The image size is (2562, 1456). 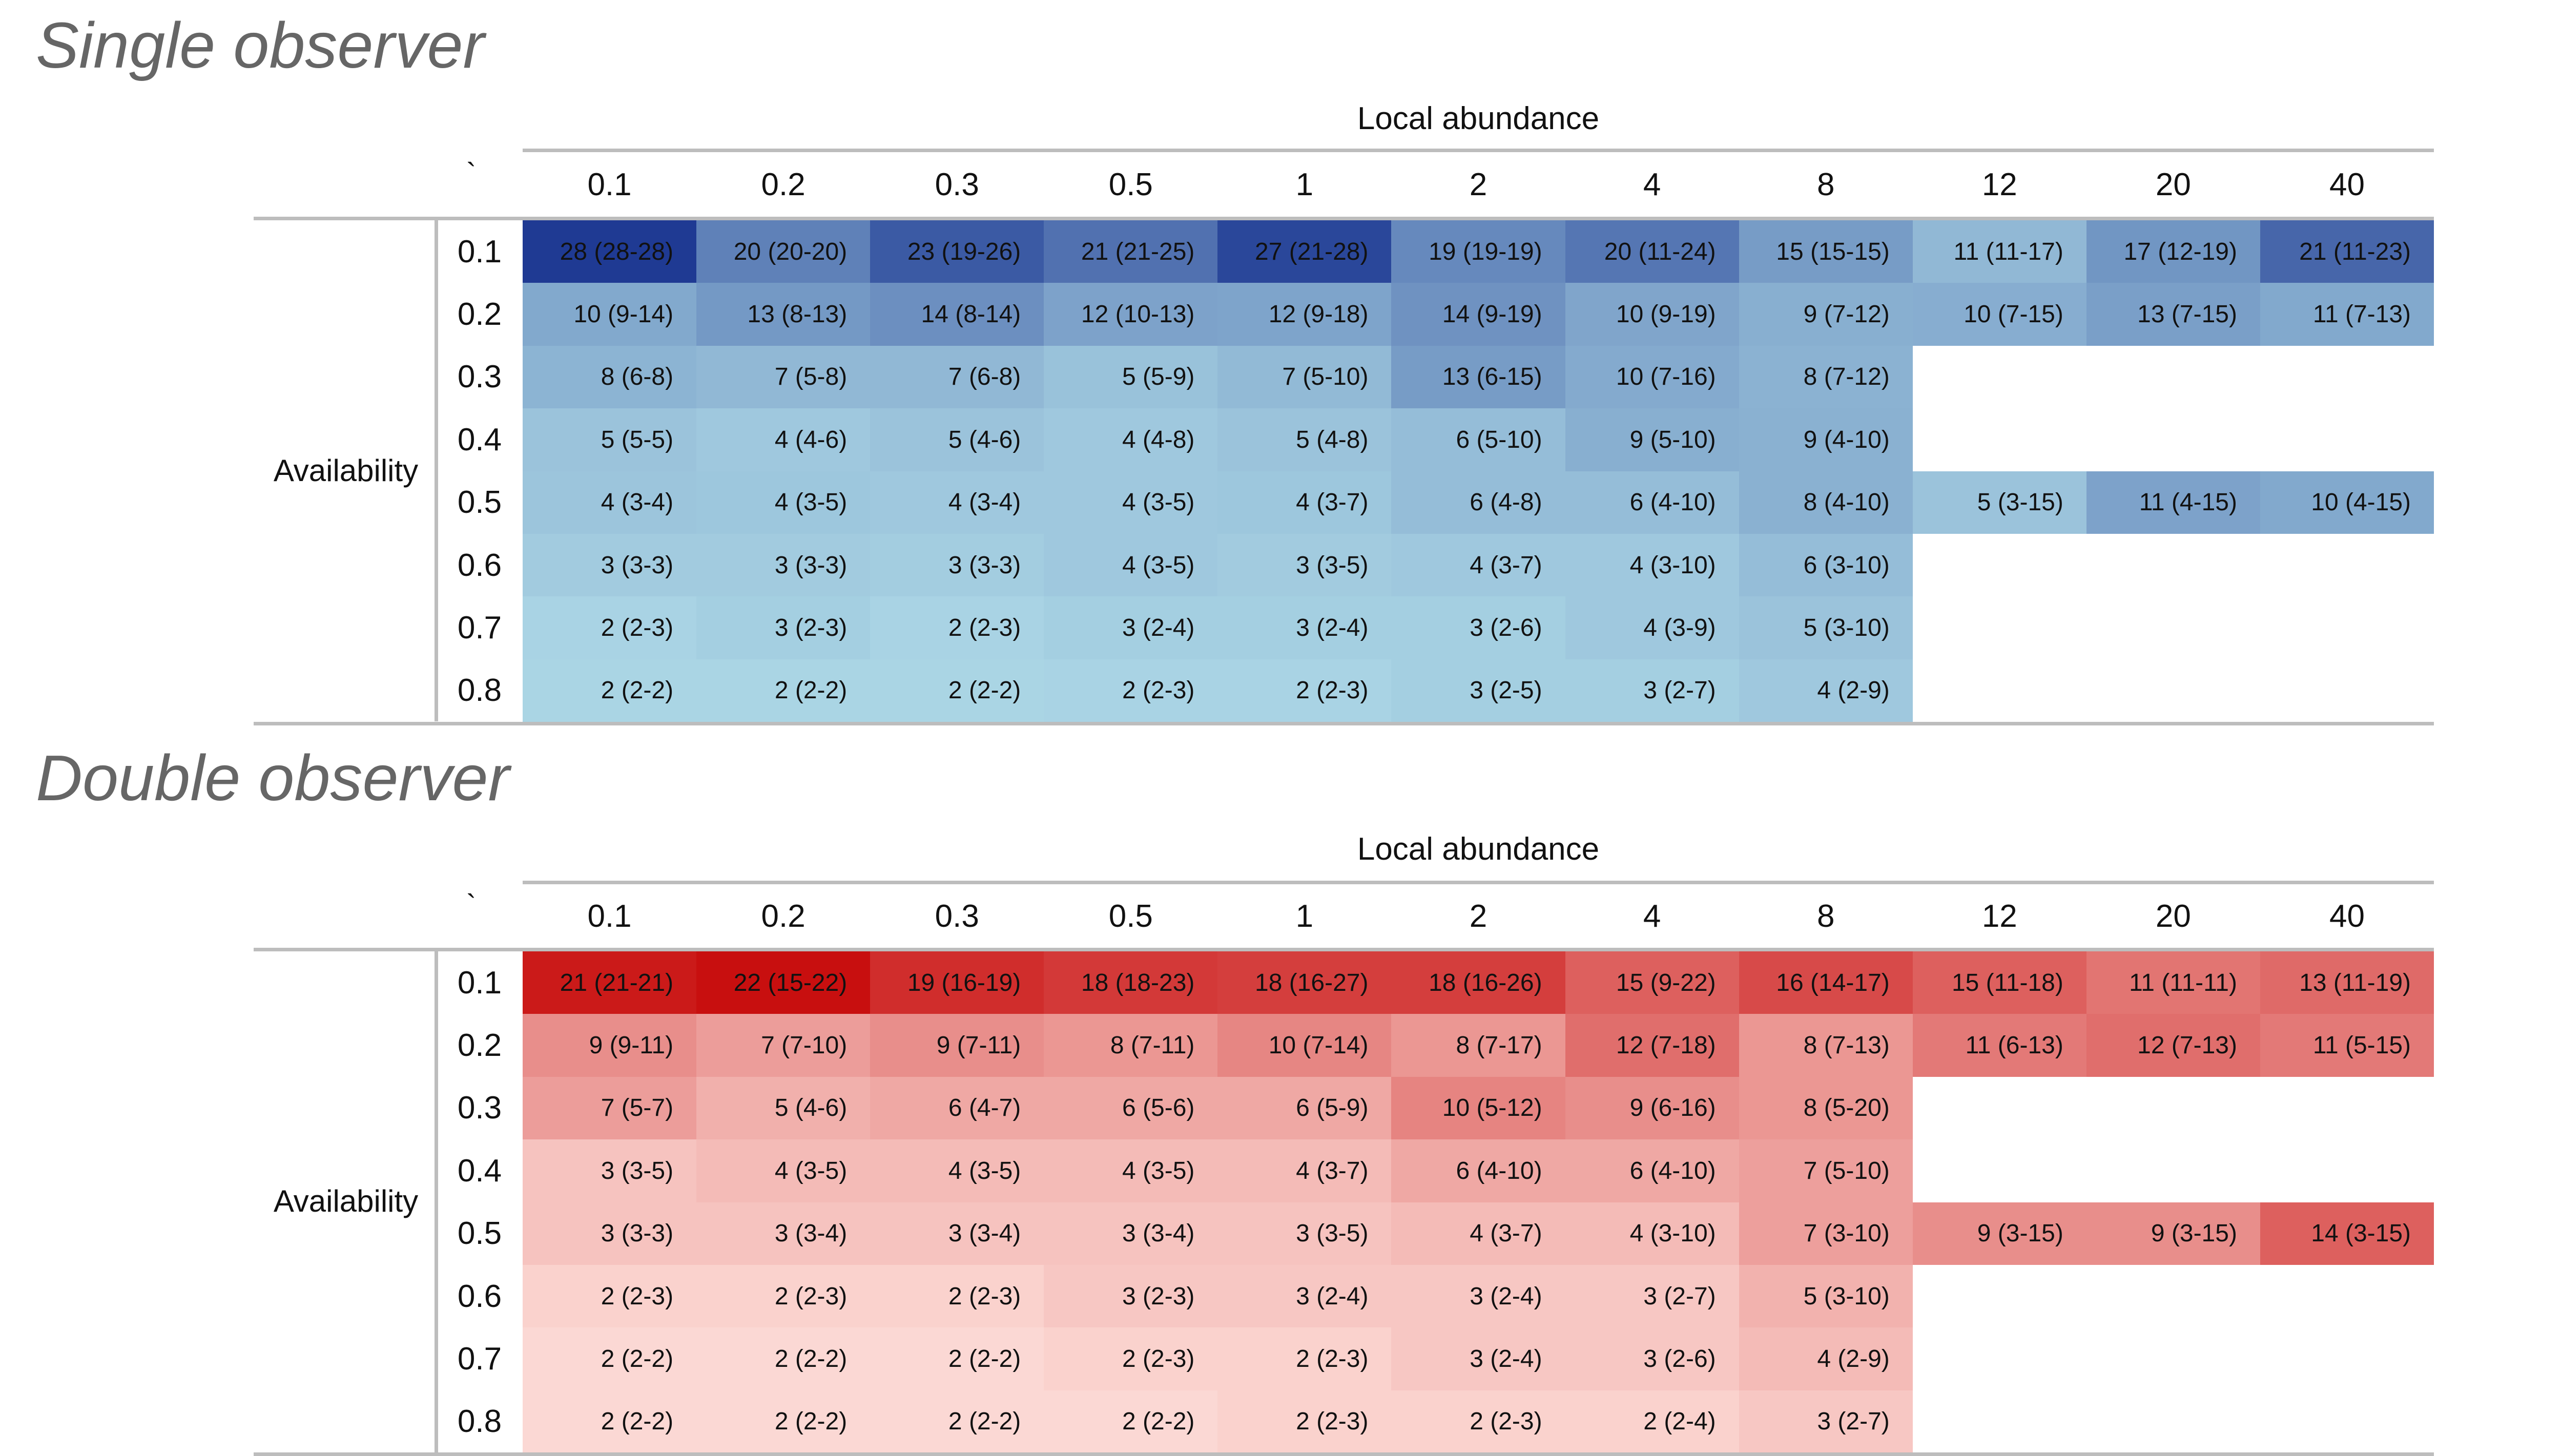 I want to click on heatmap-cell: 10 (5-12), so click(x=1478, y=1108).